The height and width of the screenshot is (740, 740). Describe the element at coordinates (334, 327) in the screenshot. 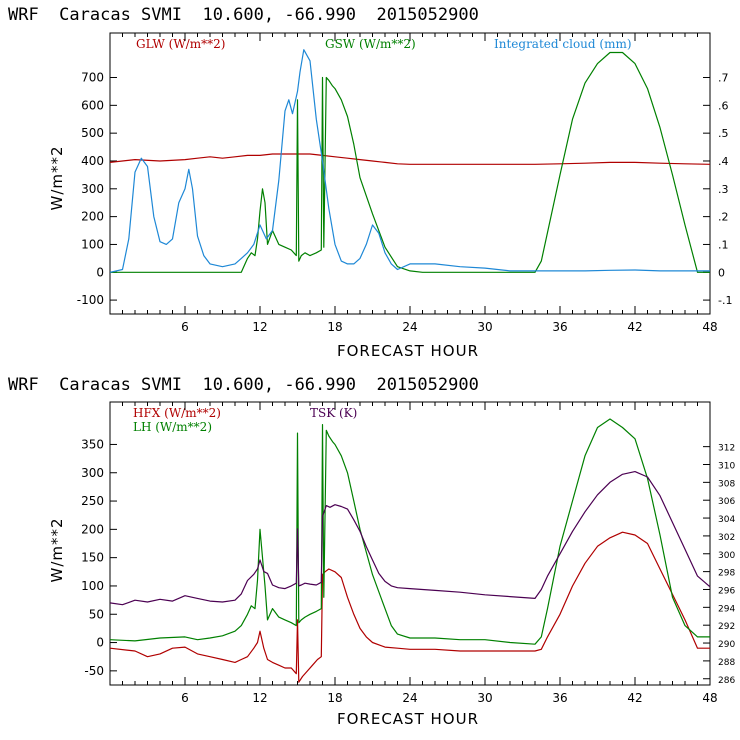

I see `top-x-tick-label: 18` at that location.